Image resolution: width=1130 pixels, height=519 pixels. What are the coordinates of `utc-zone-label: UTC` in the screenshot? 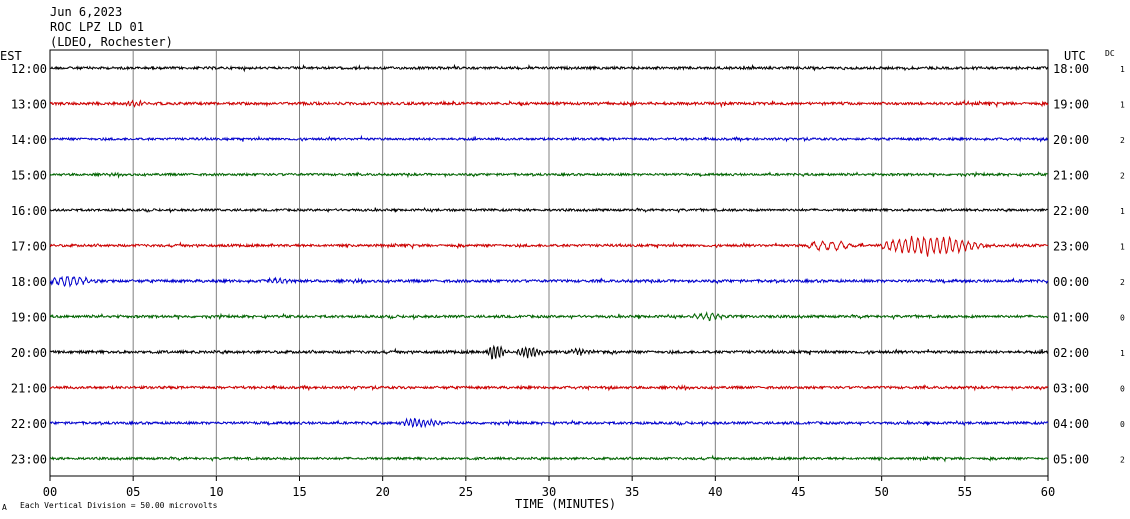 It's located at (1075, 56).